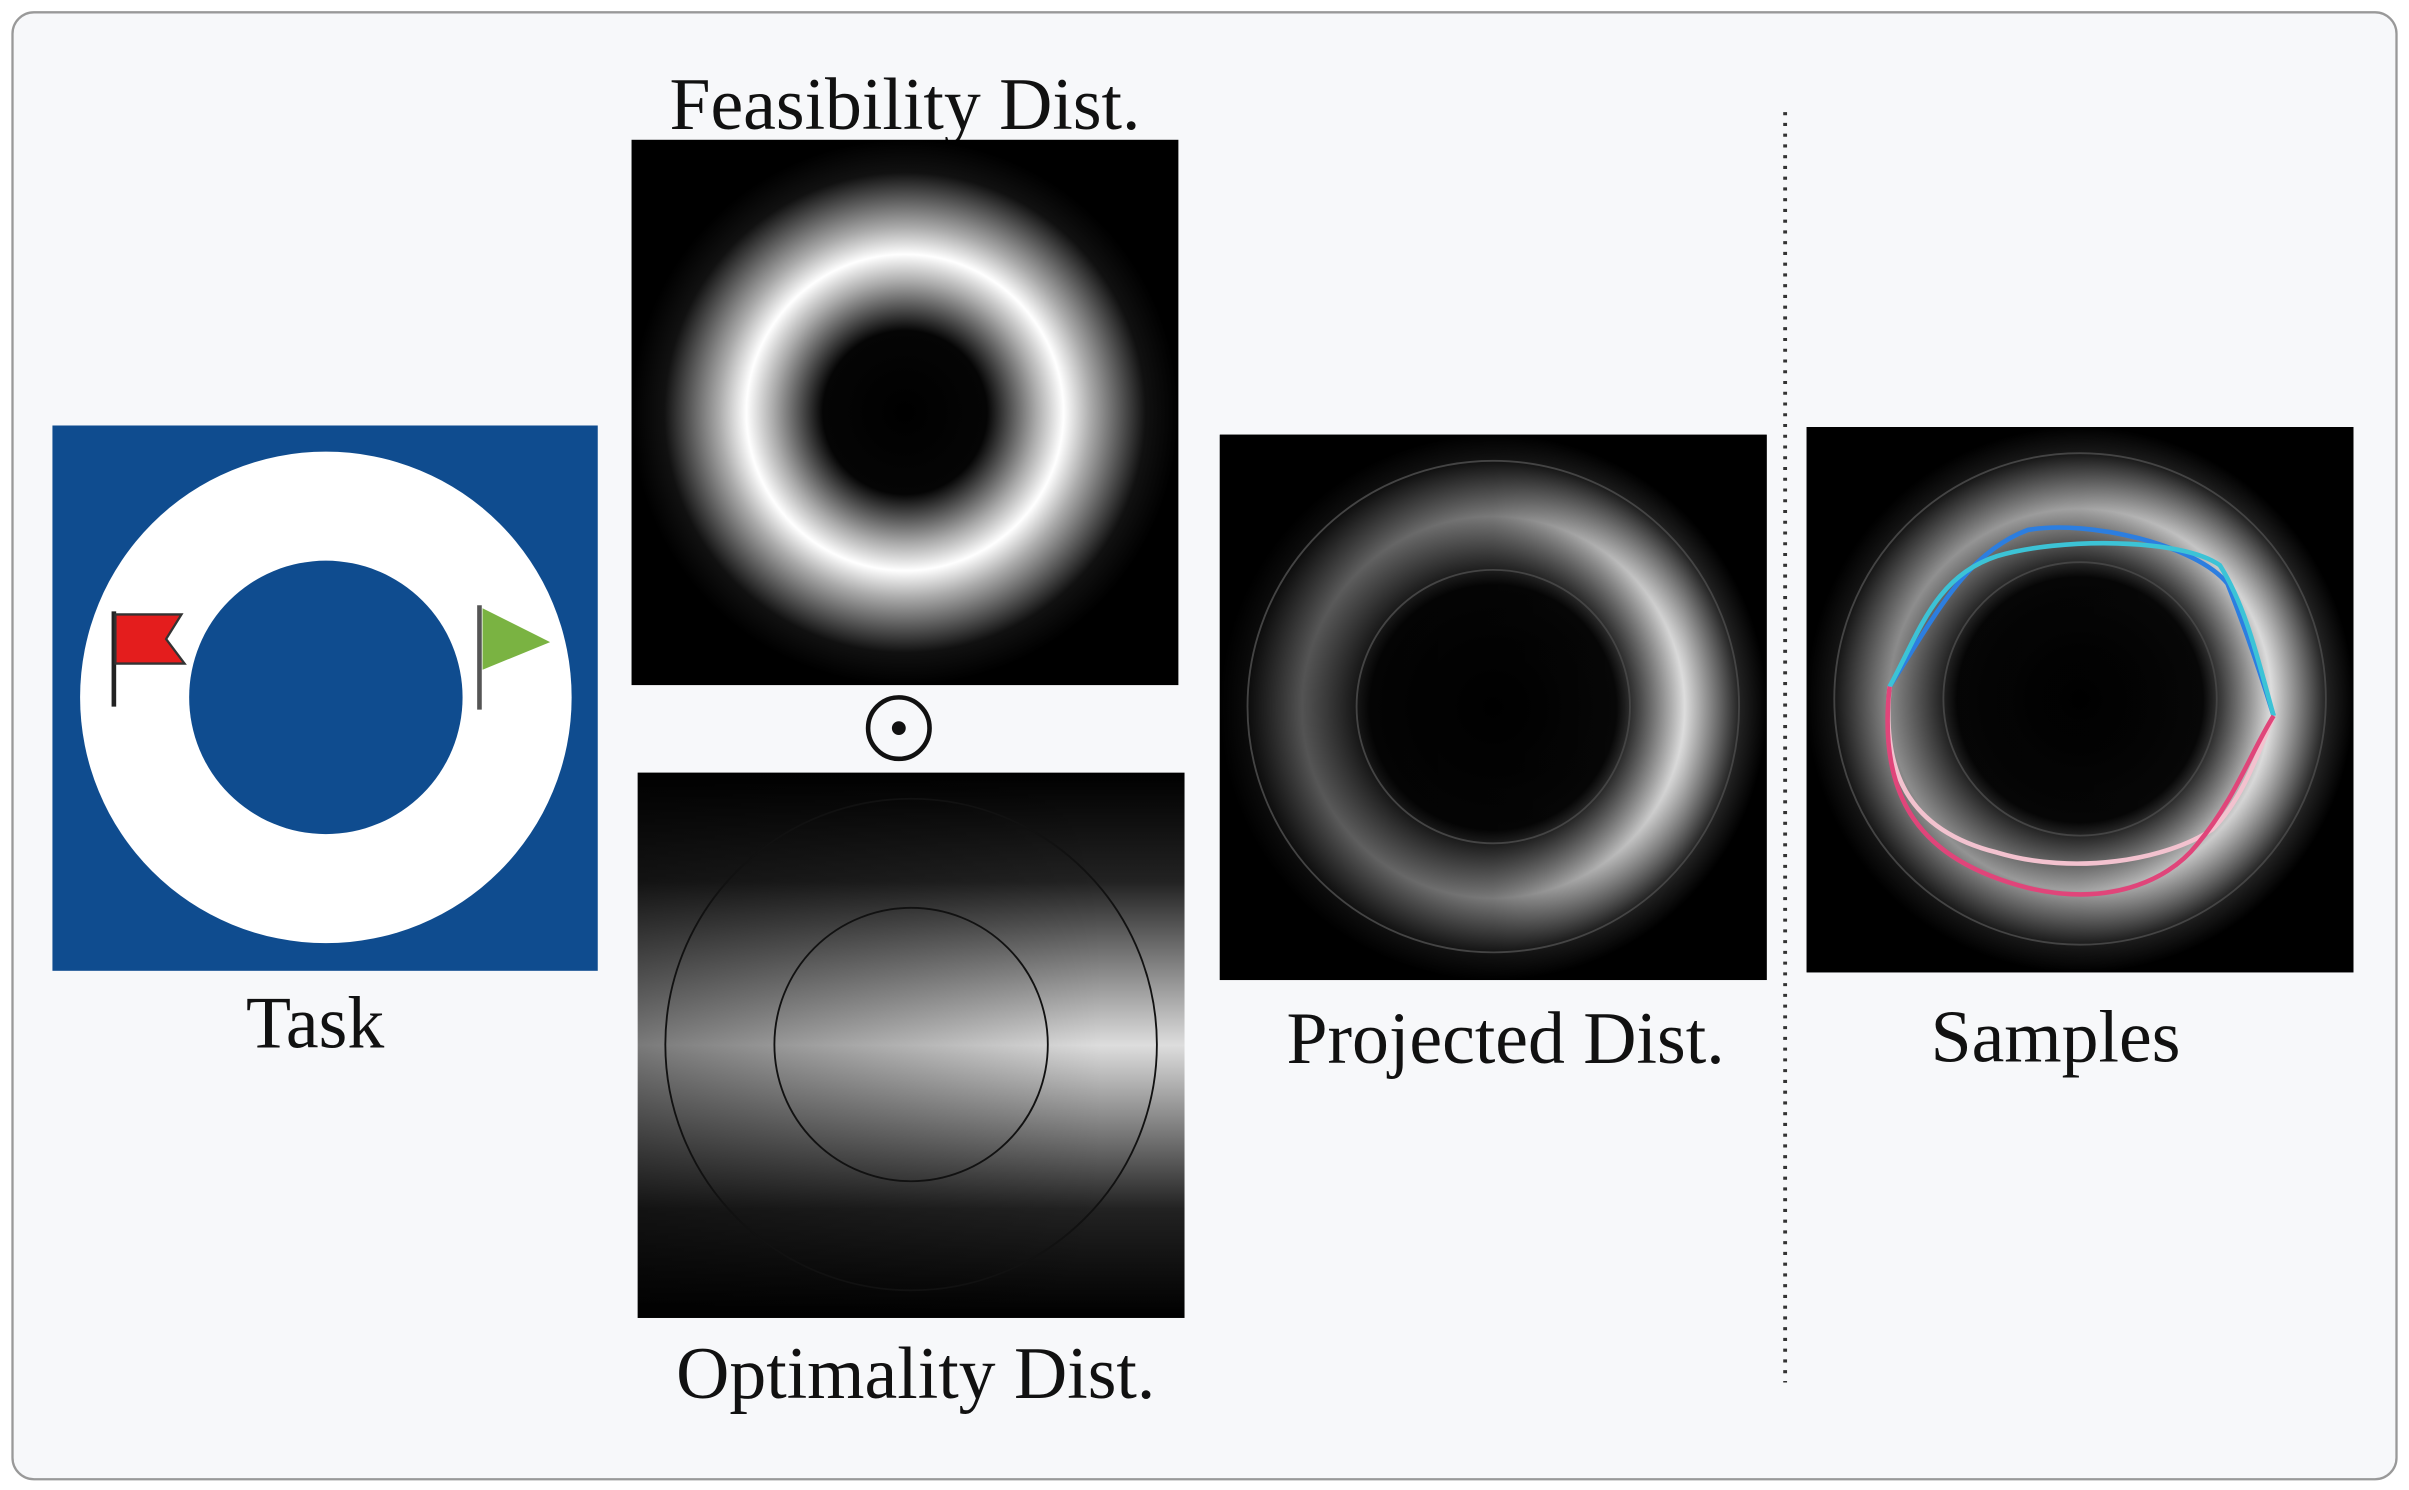 The image size is (2409, 1490). Describe the element at coordinates (2080, 700) in the screenshot. I see `samples-image` at that location.